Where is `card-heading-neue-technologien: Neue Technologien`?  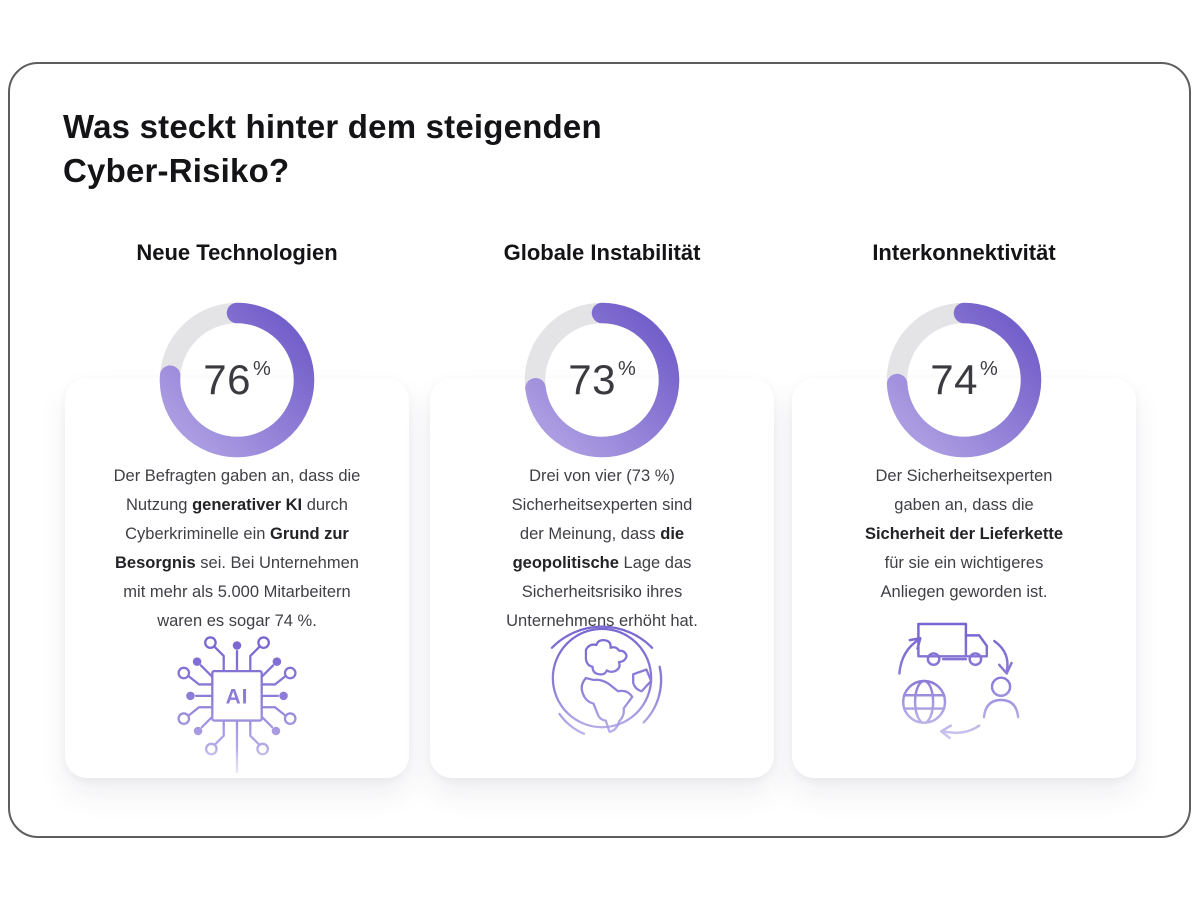
card-heading-neue-technologien: Neue Technologien is located at coordinates (237, 252).